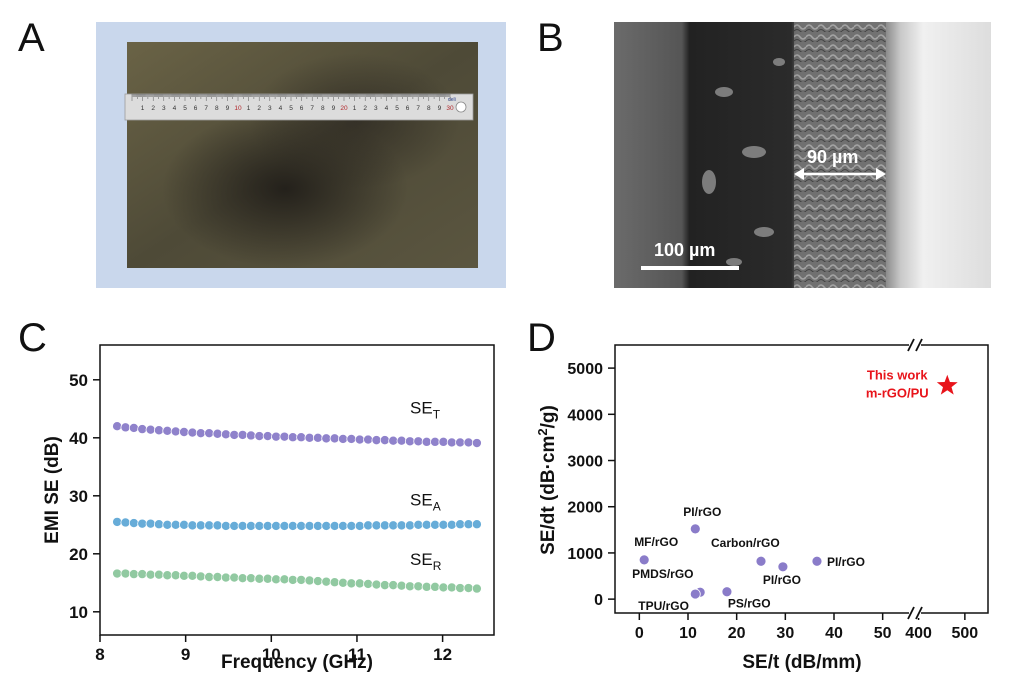 The image size is (1013, 683). I want to click on chart-d-x-tick-label: 30, so click(785, 633).